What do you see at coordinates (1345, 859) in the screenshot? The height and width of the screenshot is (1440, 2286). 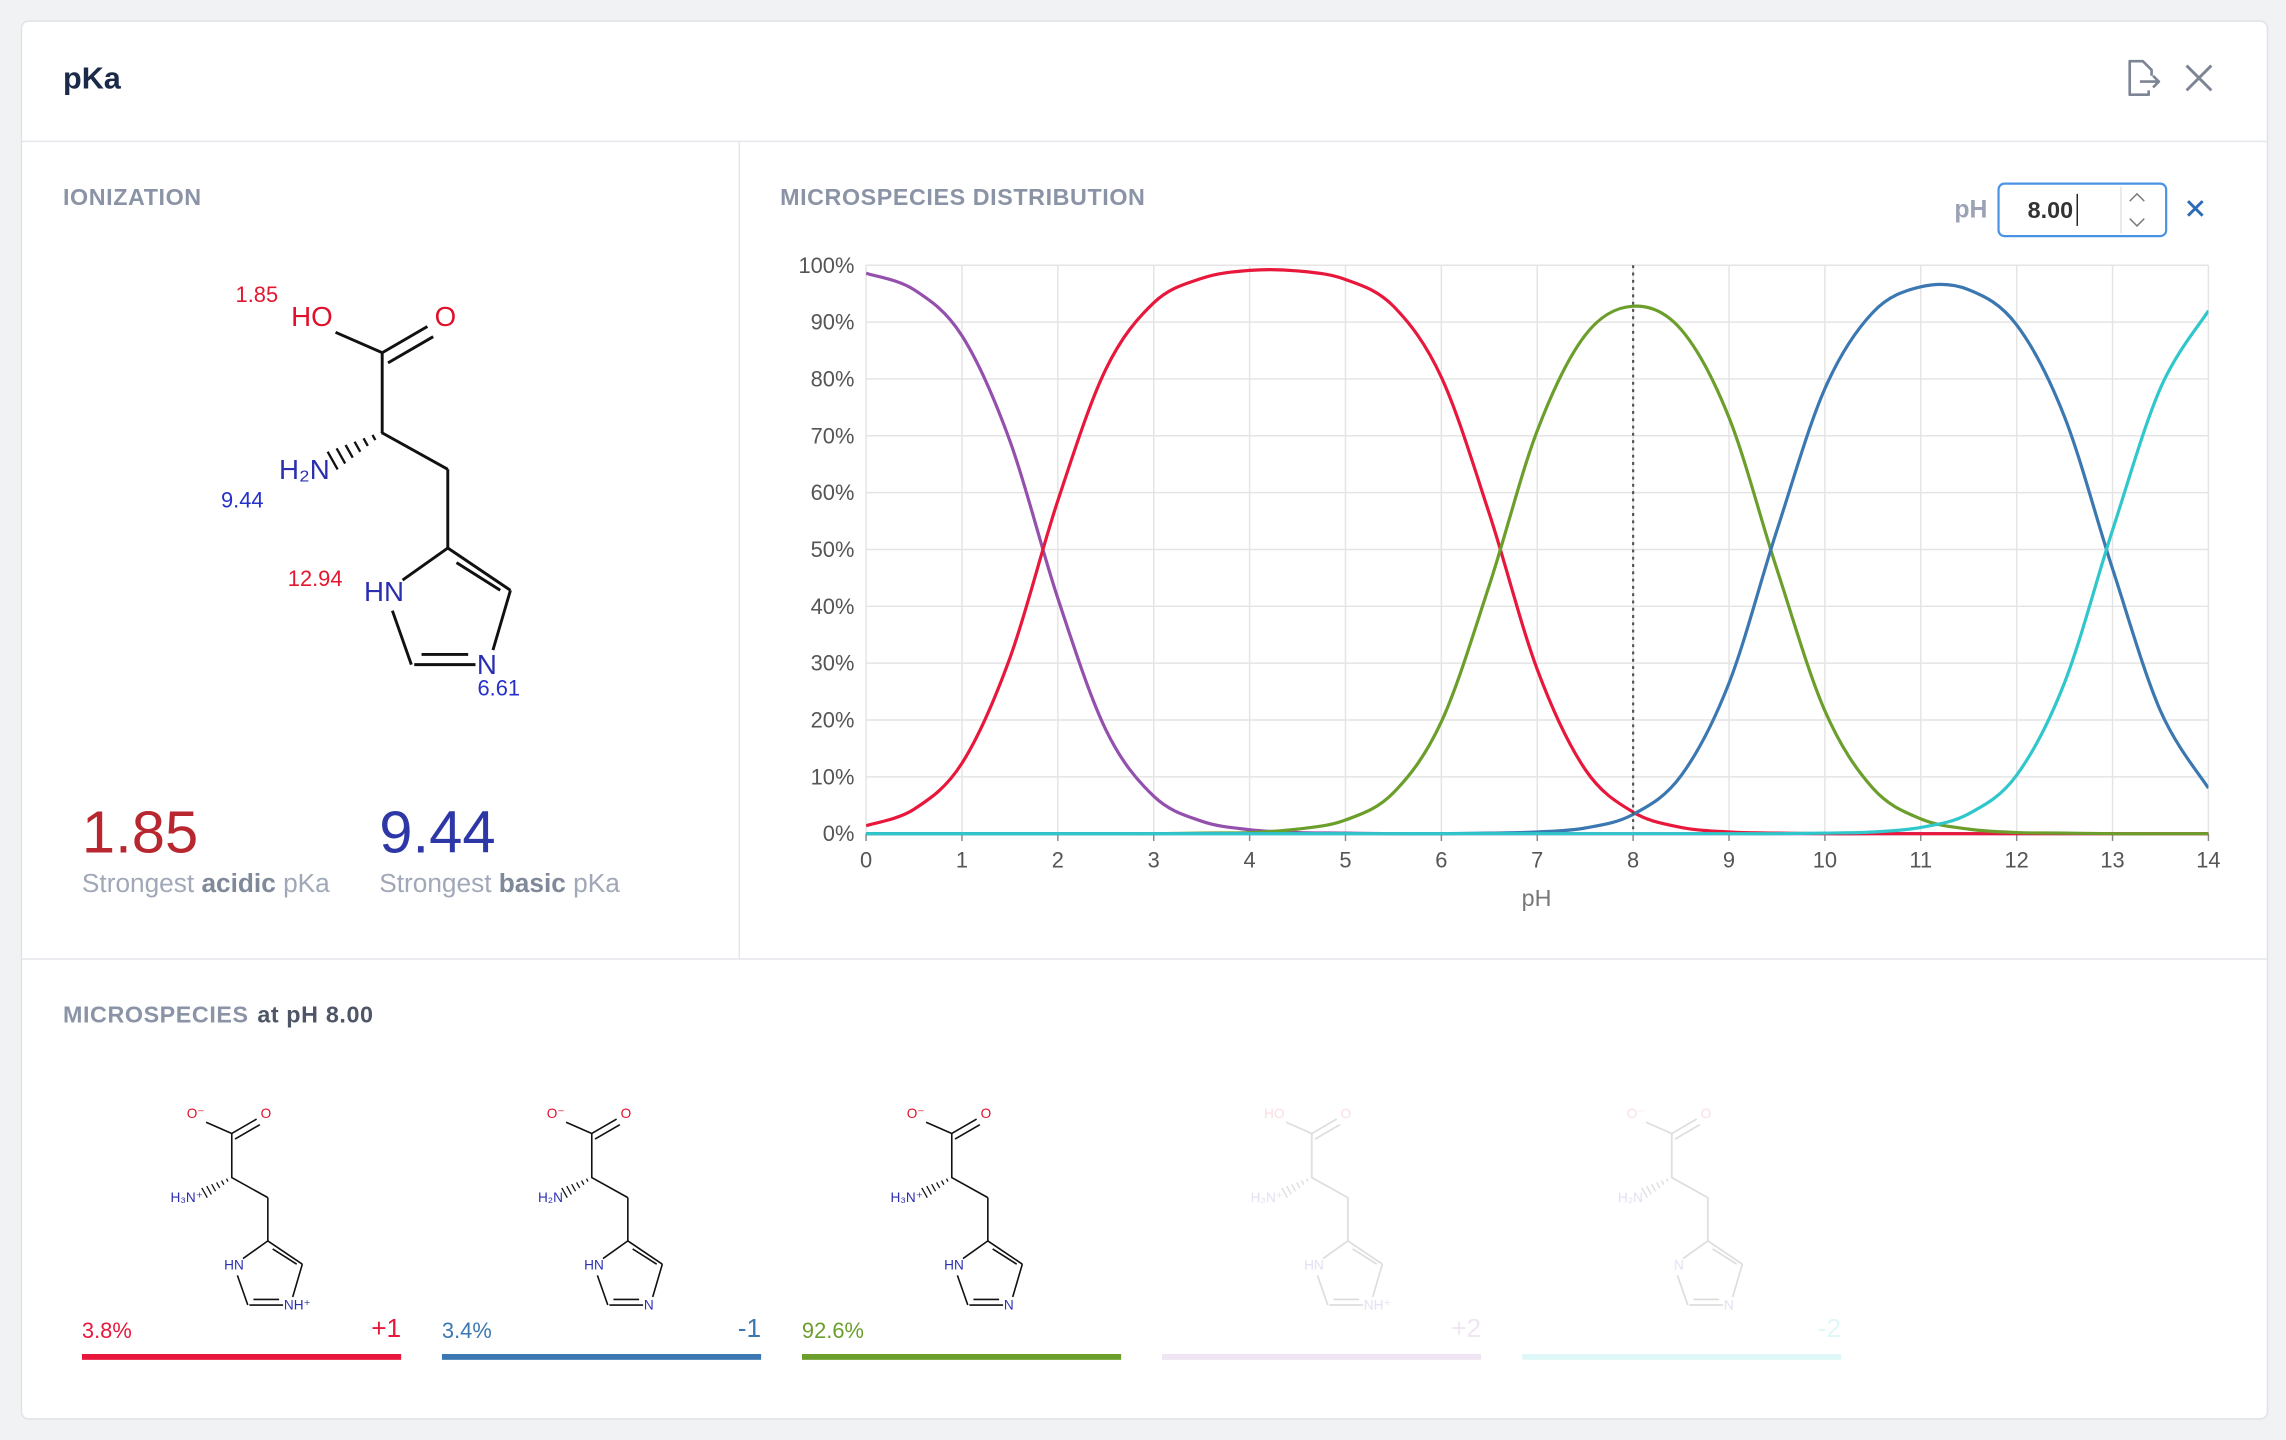 I see `x-tick-label: 5` at bounding box center [1345, 859].